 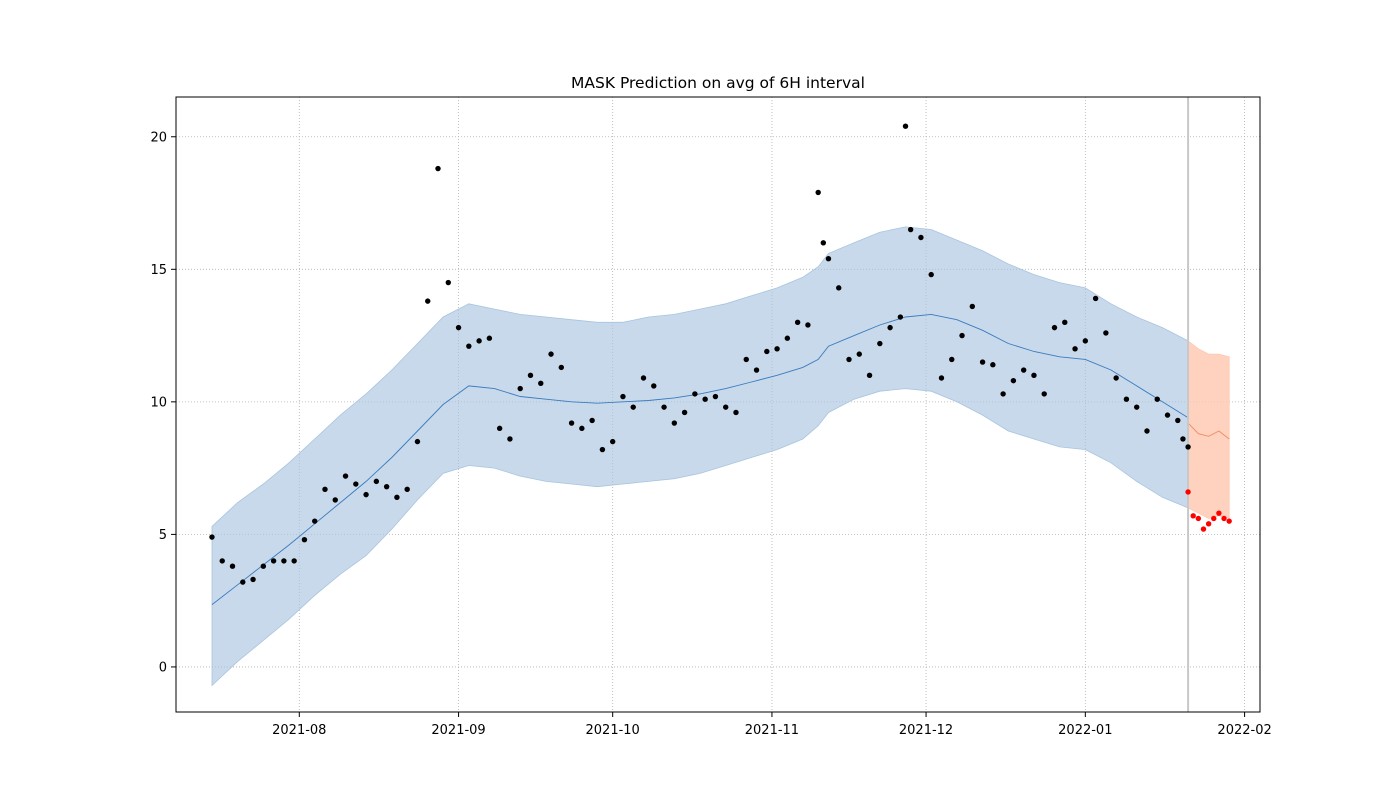 I want to click on chart-title: MASK Prediction on avg of 6H interval, so click(x=718, y=83).